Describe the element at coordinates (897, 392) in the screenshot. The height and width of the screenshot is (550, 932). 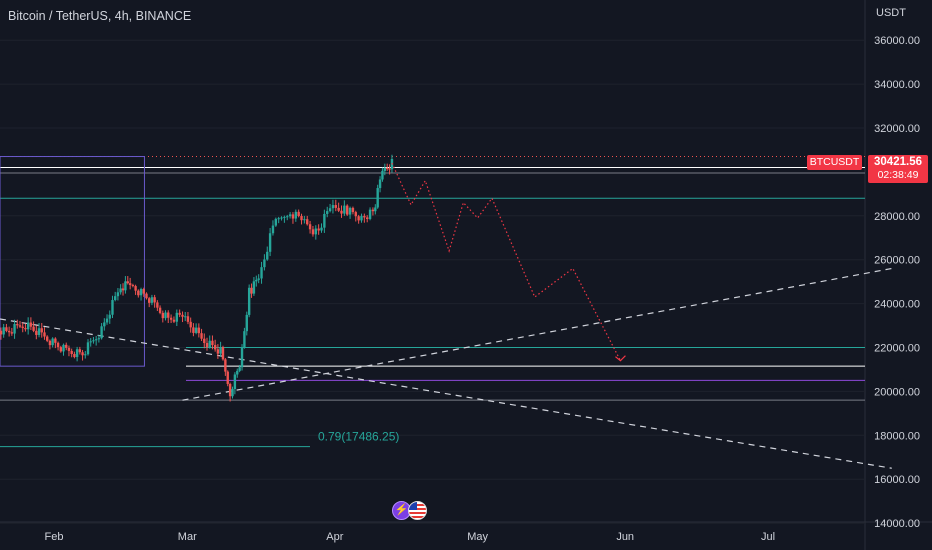
I see `price-tick-label: 20000.00` at that location.